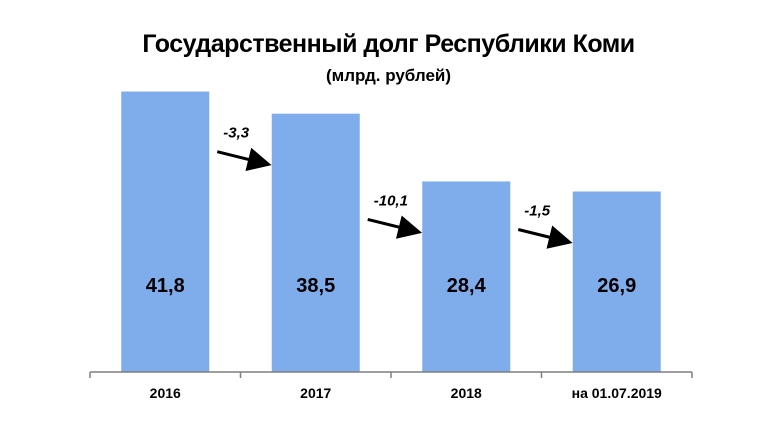 Image resolution: width=777 pixels, height=437 pixels. Describe the element at coordinates (616, 286) in the screenshot. I see `bar-value-label: 26,9` at that location.